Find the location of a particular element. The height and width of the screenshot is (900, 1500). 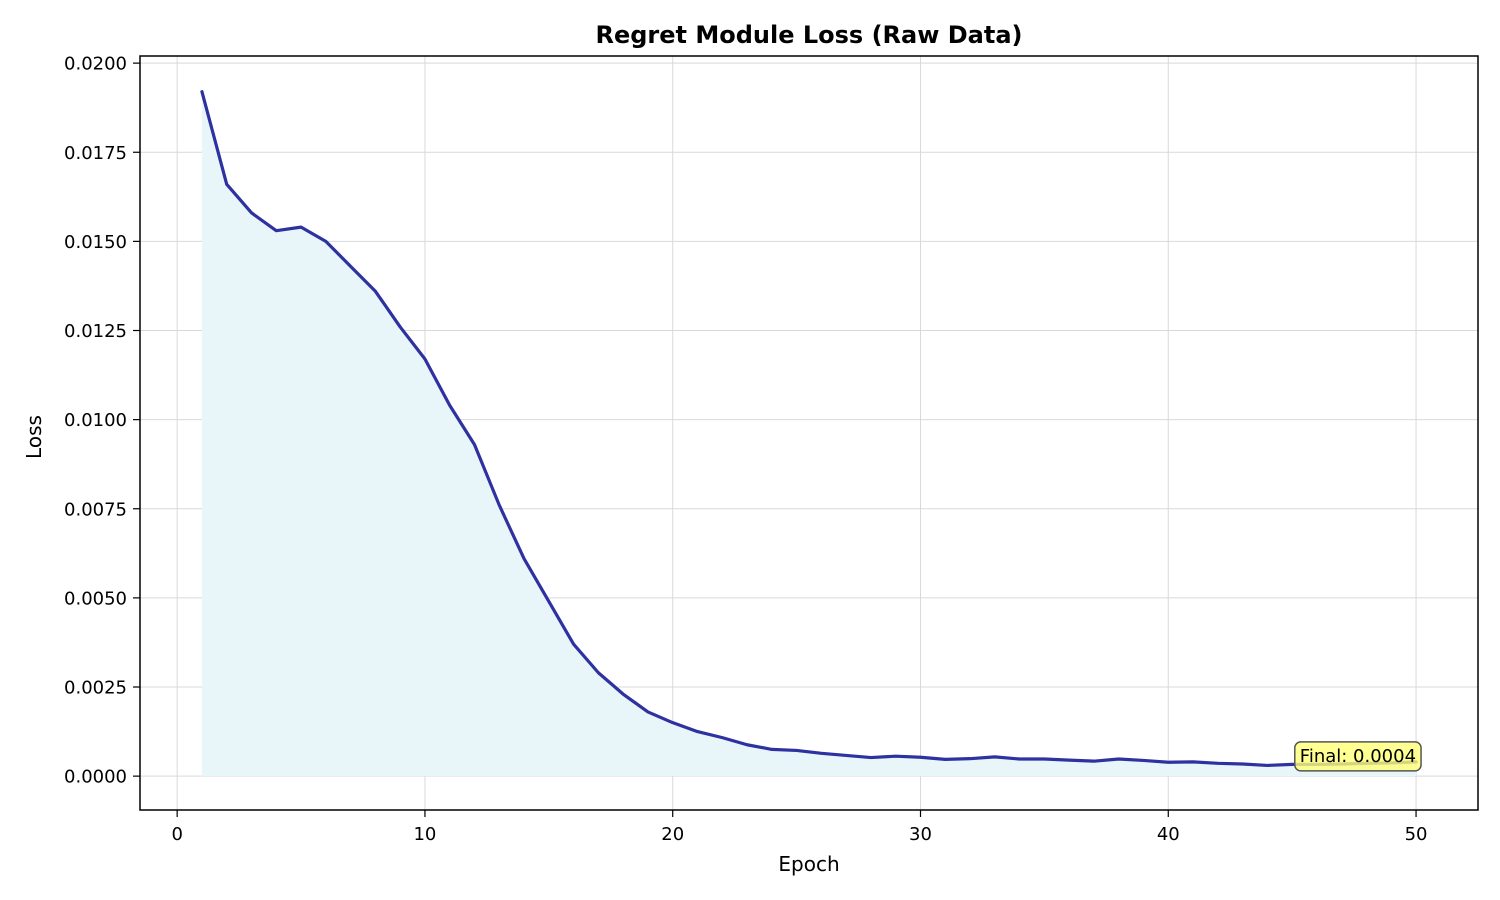

x-tick-label: 50 is located at coordinates (1416, 834).